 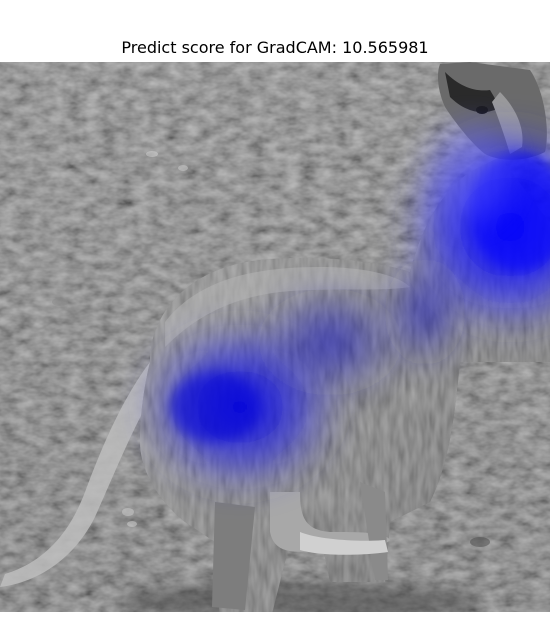 I want to click on figure-title: Predict score for GradCAM: 10.565981, so click(x=275, y=47).